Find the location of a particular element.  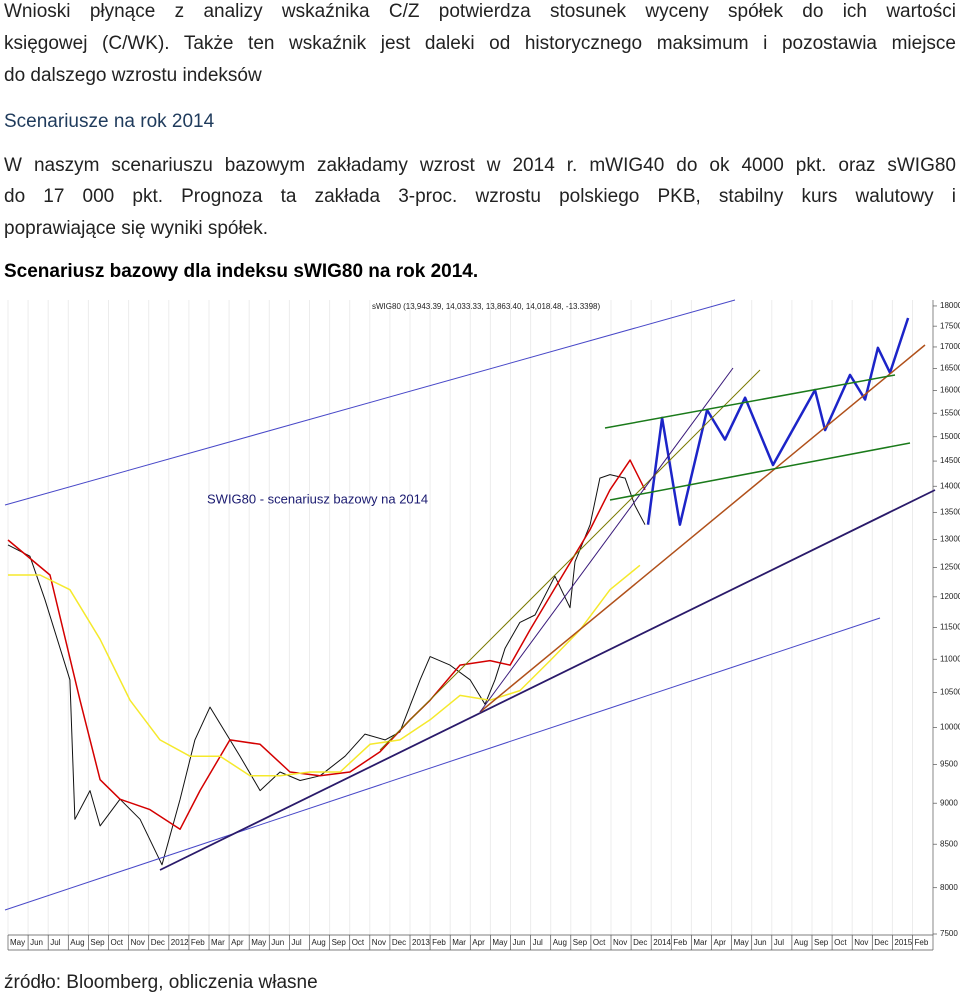

y-tick-label: 15000 is located at coordinates (950, 436).